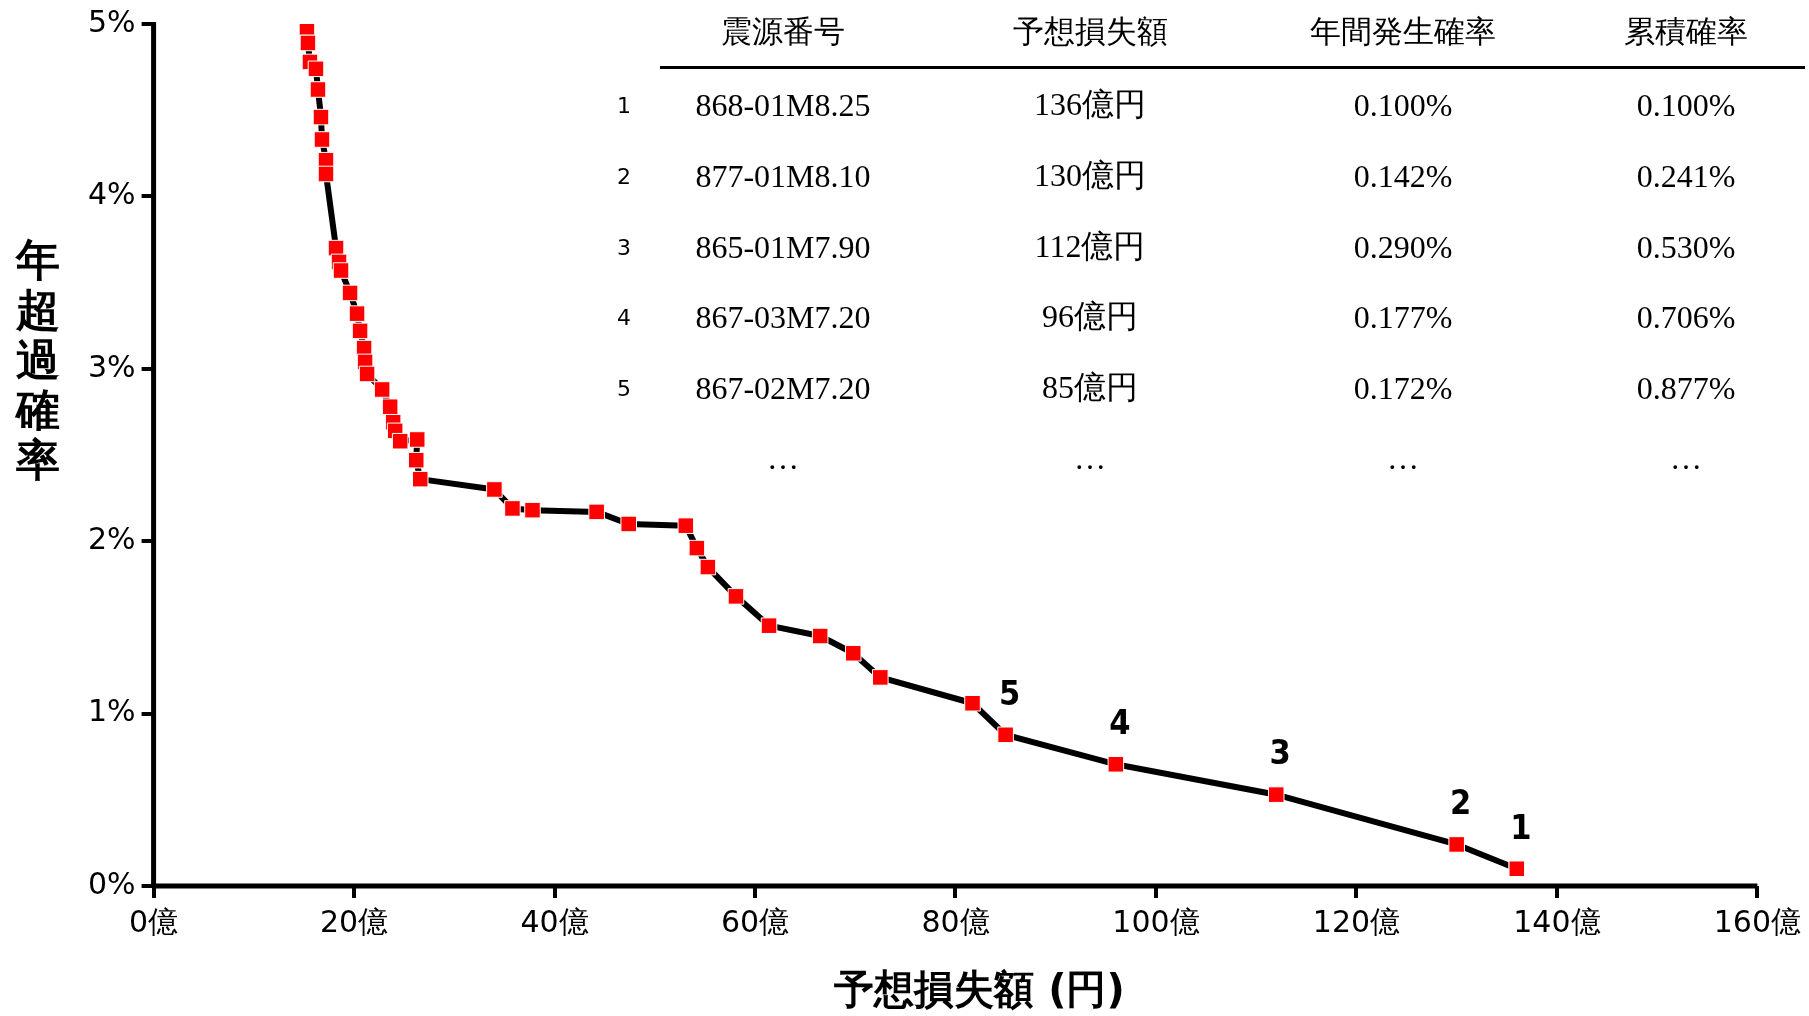 The width and height of the screenshot is (1809, 1016). Describe the element at coordinates (1356, 921) in the screenshot. I see `x-tick-label: 120億` at that location.